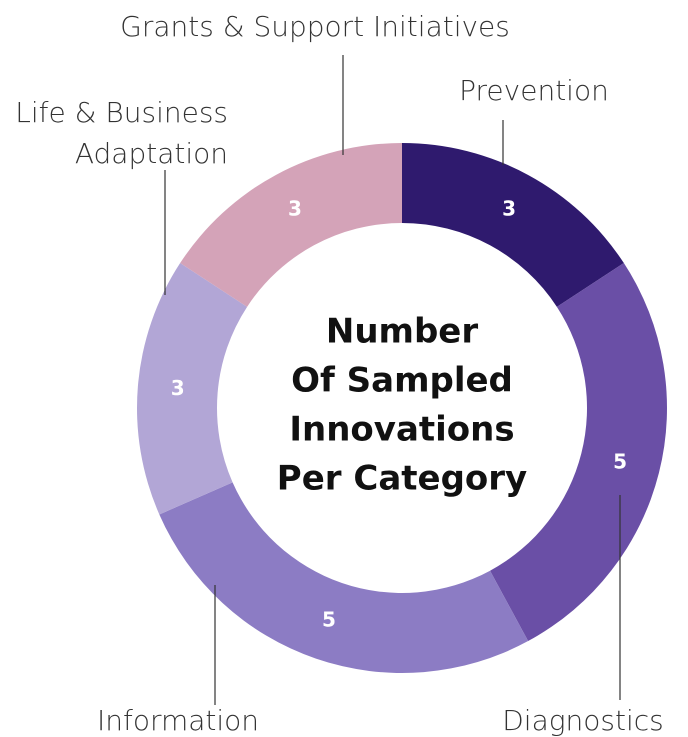 The height and width of the screenshot is (737, 688). Describe the element at coordinates (402, 479) in the screenshot. I see `chart-title: Per Category` at that location.